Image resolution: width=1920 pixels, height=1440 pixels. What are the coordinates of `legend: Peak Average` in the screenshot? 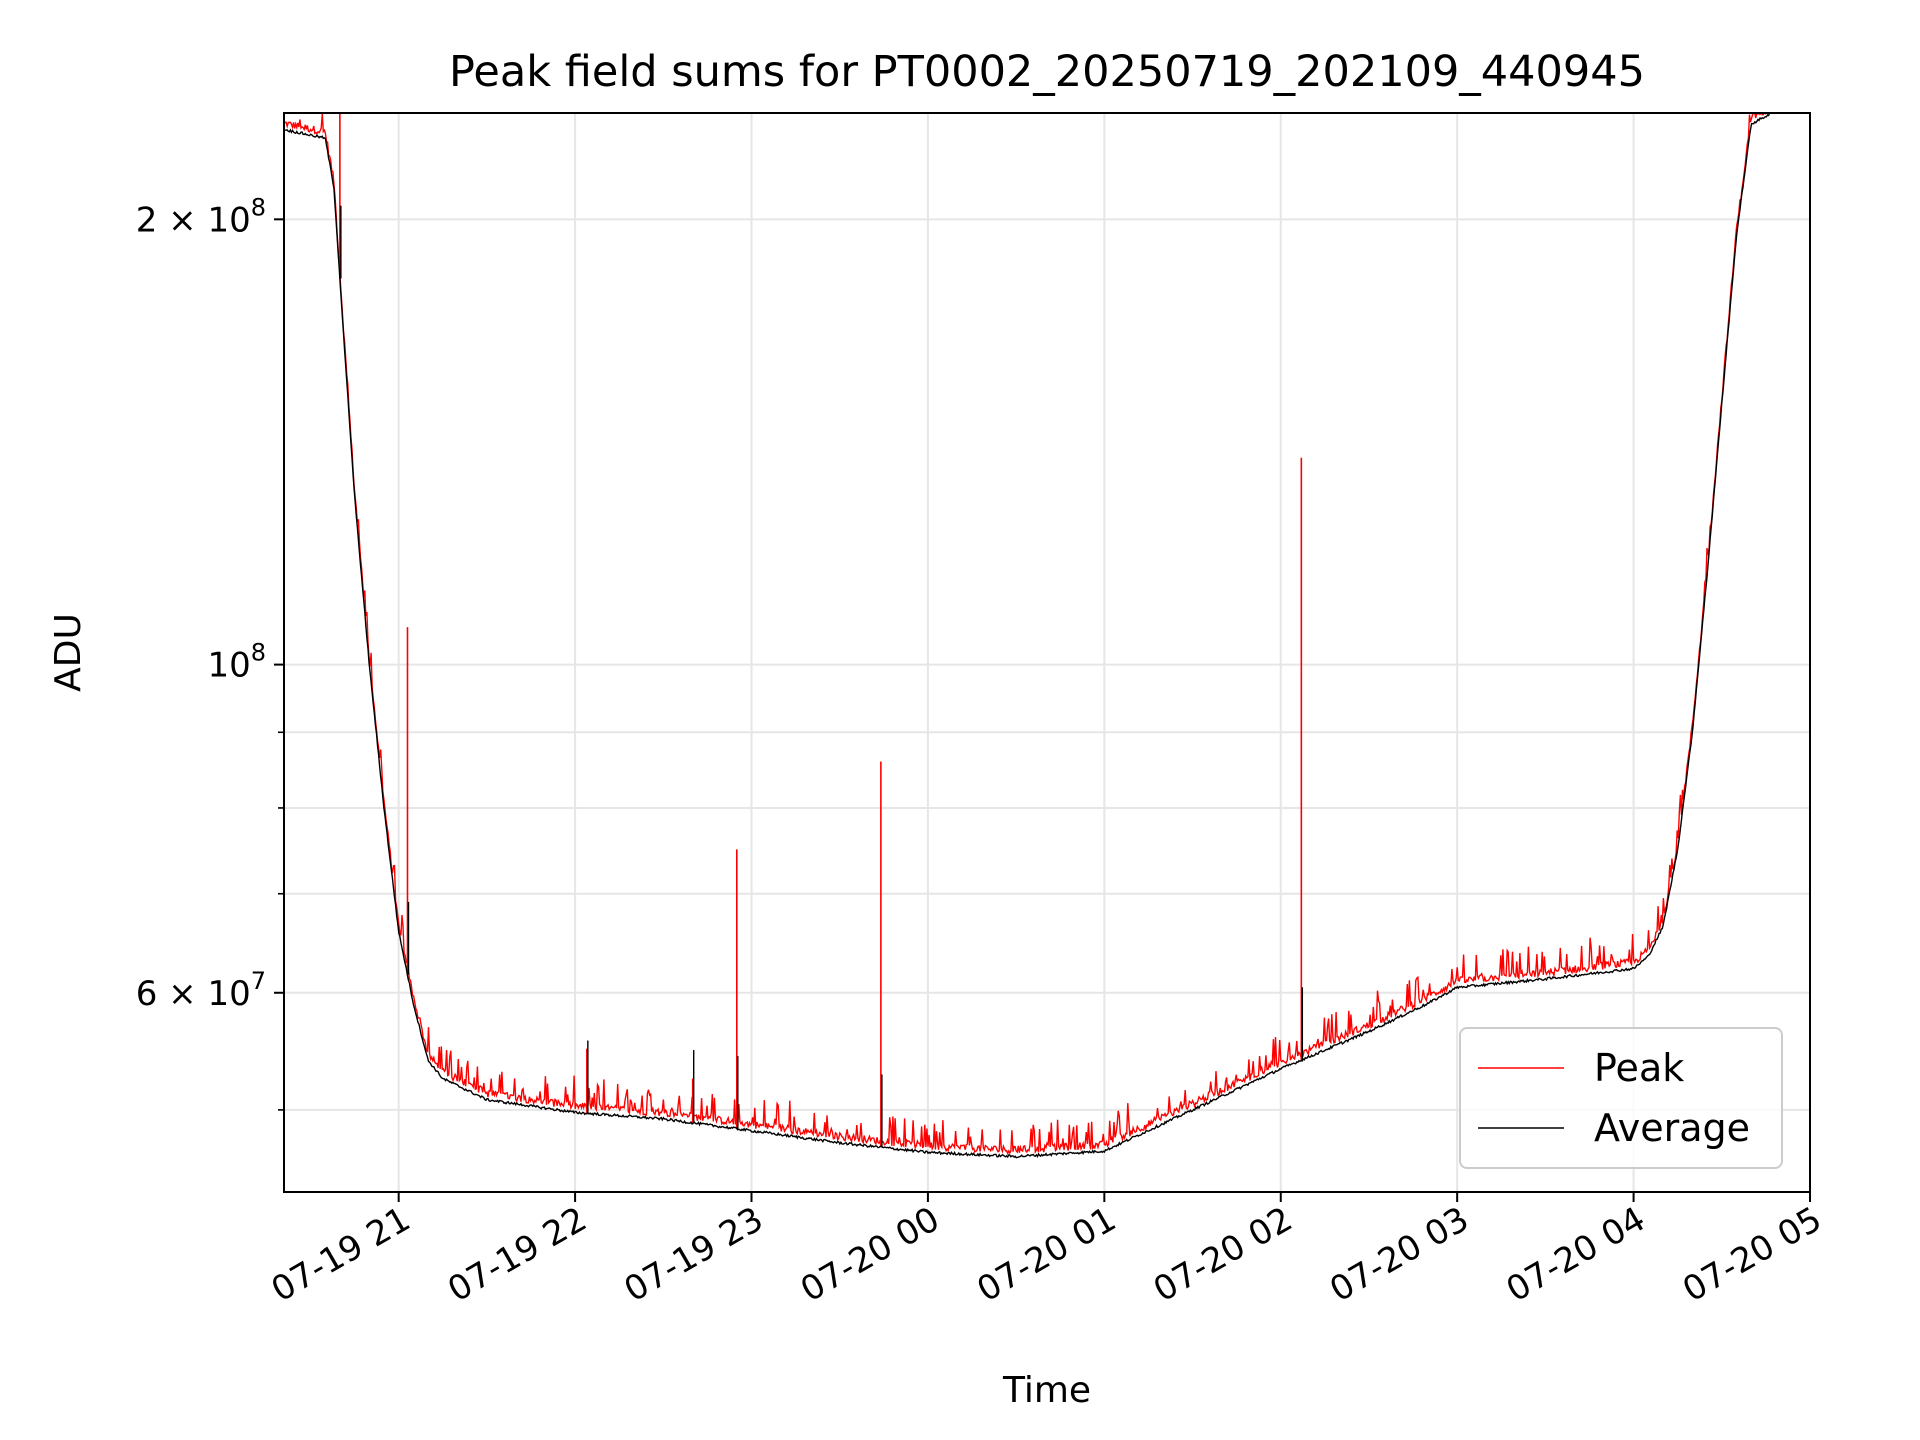 It's located at (1621, 1098).